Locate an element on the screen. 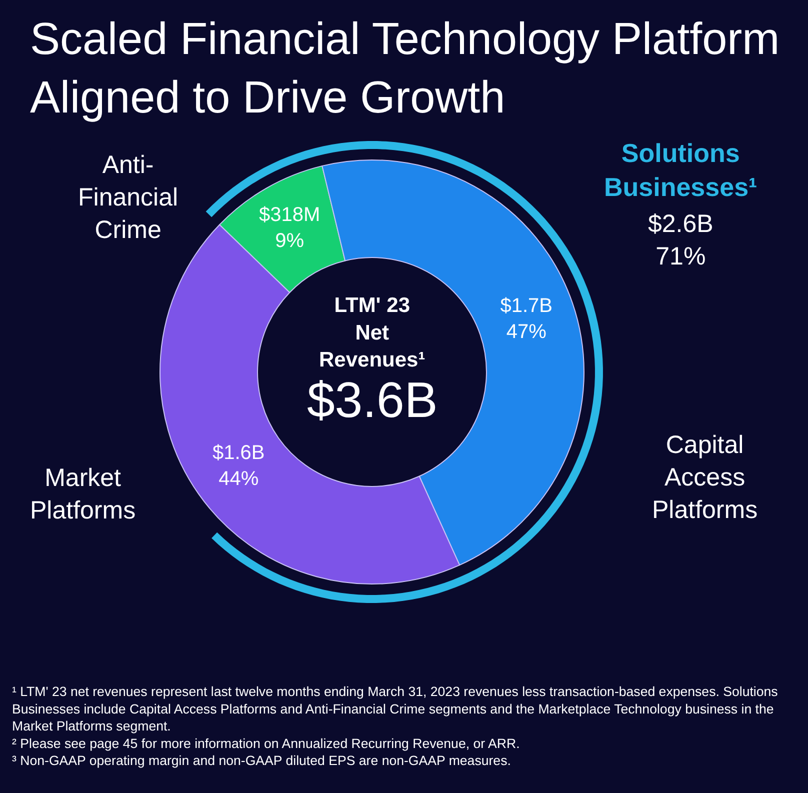  text: $3.6B is located at coordinates (372, 400).